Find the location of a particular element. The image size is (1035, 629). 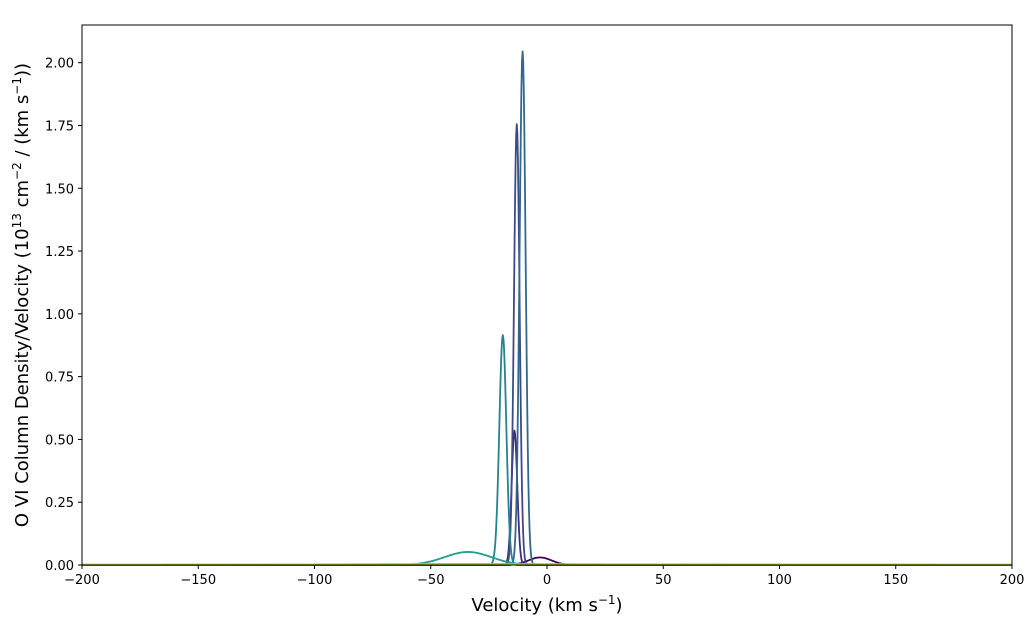

x-tick-label: 200 is located at coordinates (1012, 580).